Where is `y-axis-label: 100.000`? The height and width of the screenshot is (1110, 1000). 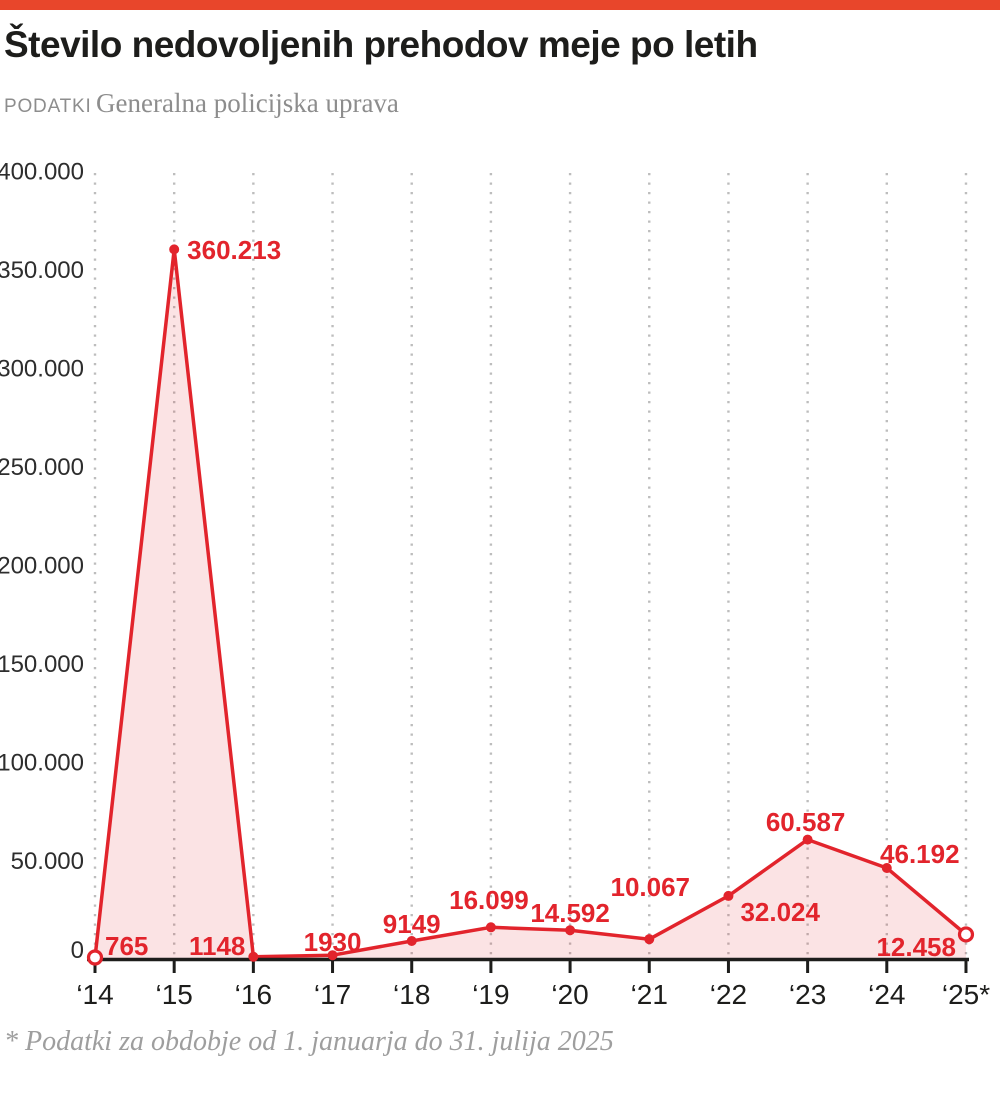 y-axis-label: 100.000 is located at coordinates (42, 763).